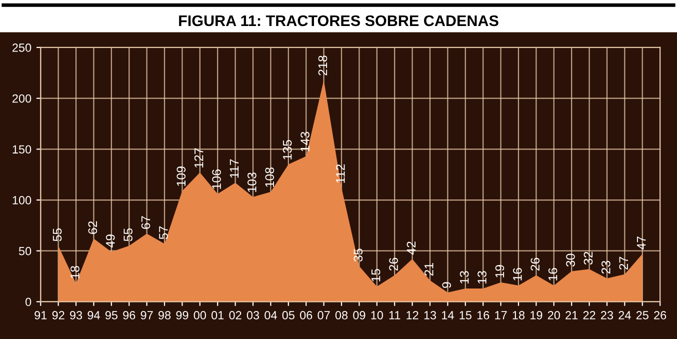 This screenshot has width=677, height=339. Describe the element at coordinates (324, 315) in the screenshot. I see `x-tick-label: 07` at that location.